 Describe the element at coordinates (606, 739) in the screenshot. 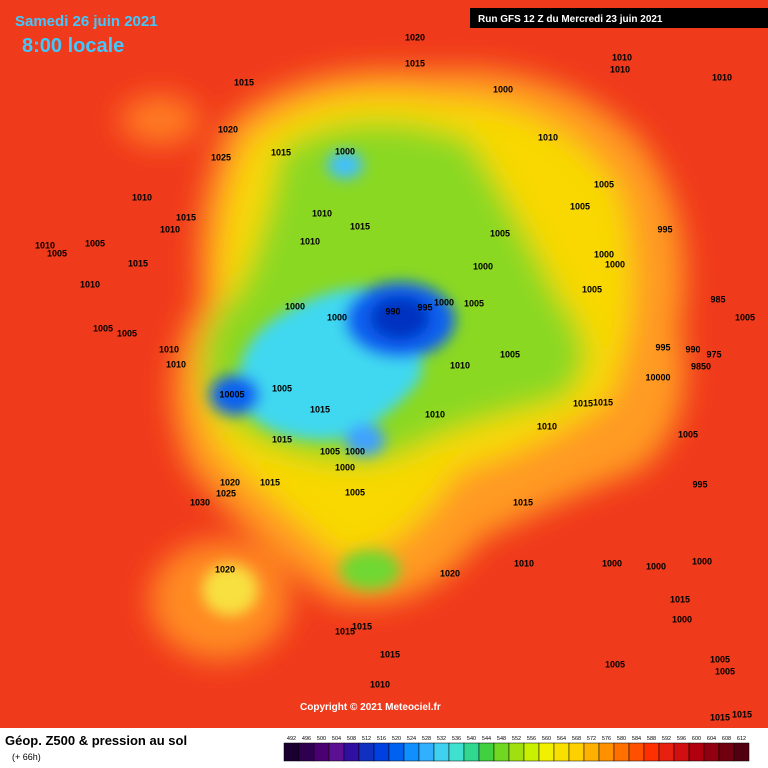

I see `colorbar-label: 576` at that location.